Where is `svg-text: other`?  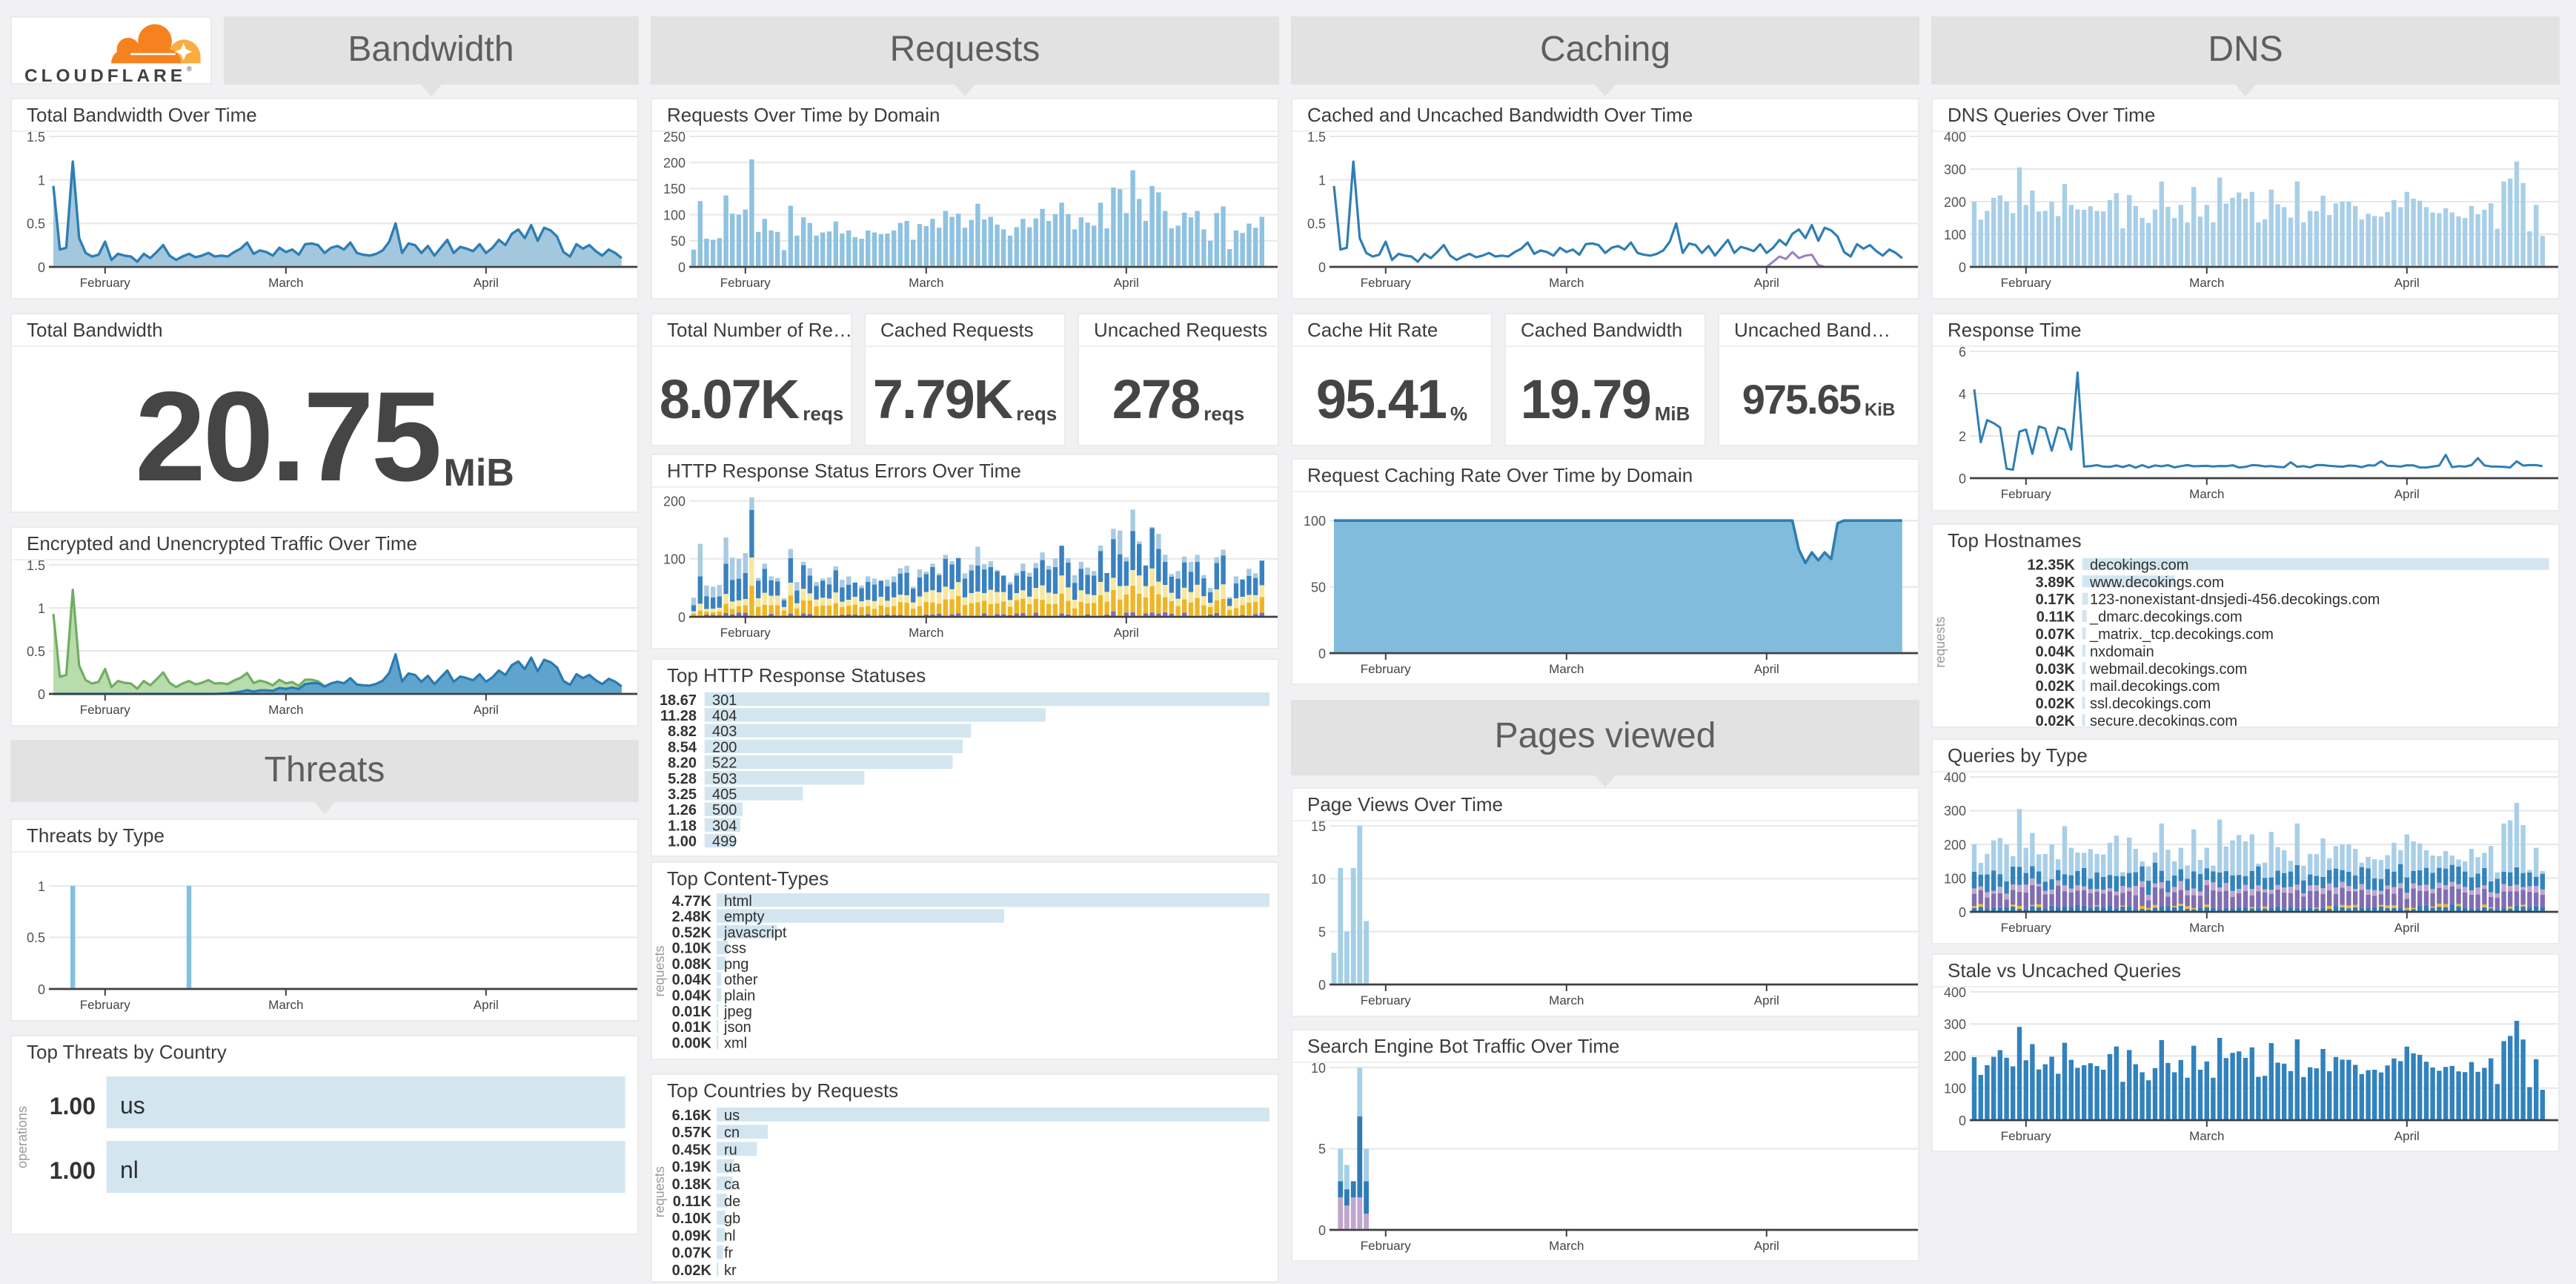 svg-text: other is located at coordinates (741, 979).